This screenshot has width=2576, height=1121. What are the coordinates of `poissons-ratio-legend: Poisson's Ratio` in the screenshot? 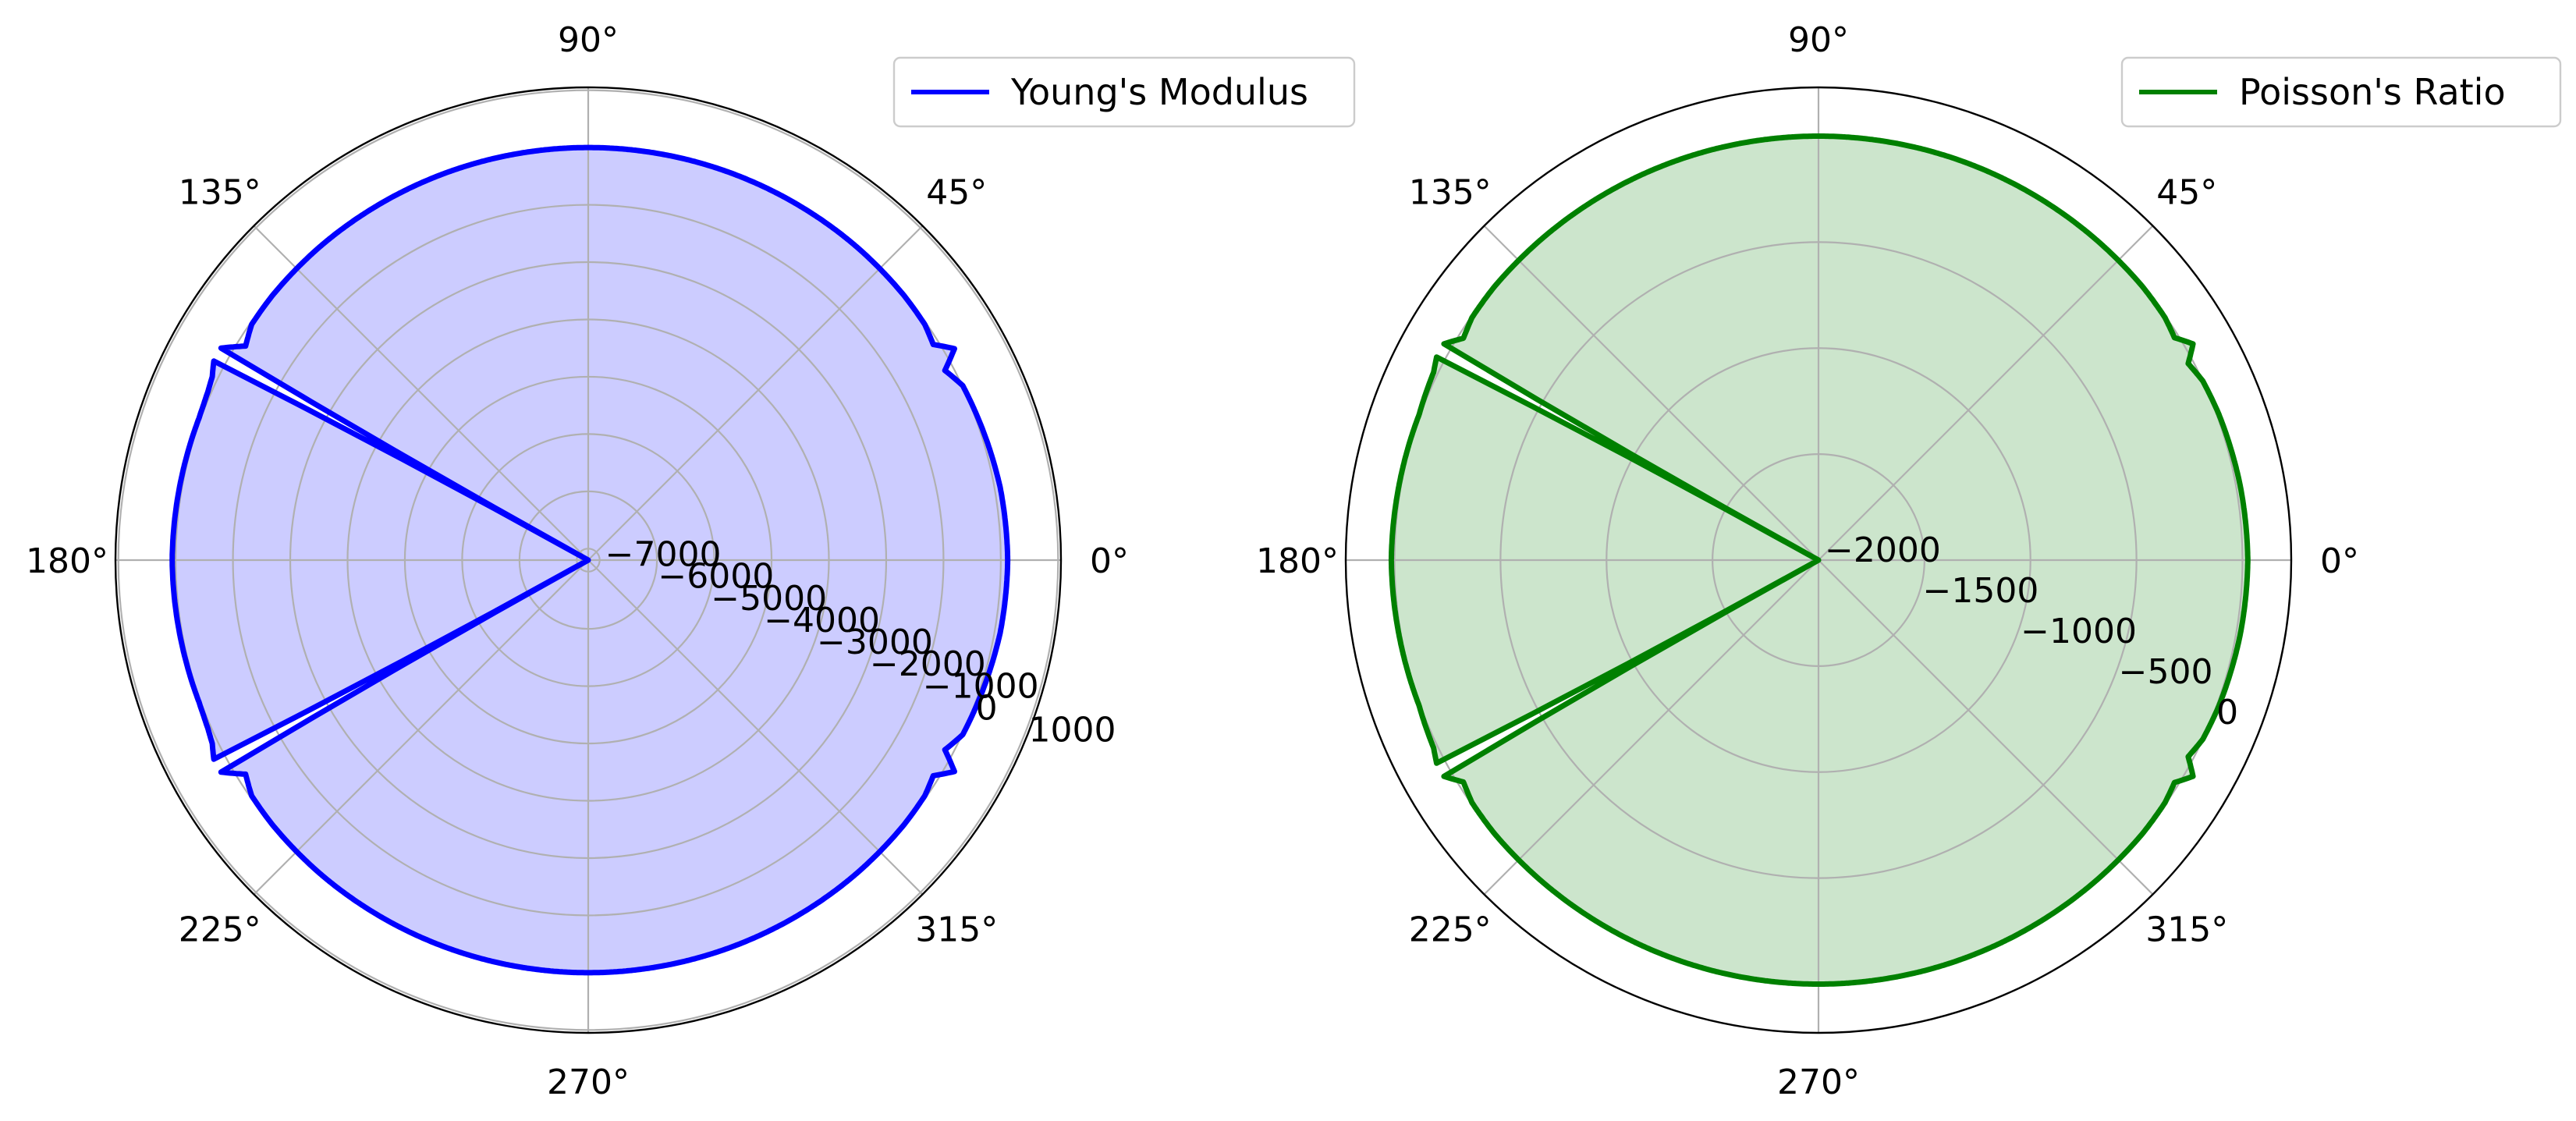 It's located at (2341, 92).